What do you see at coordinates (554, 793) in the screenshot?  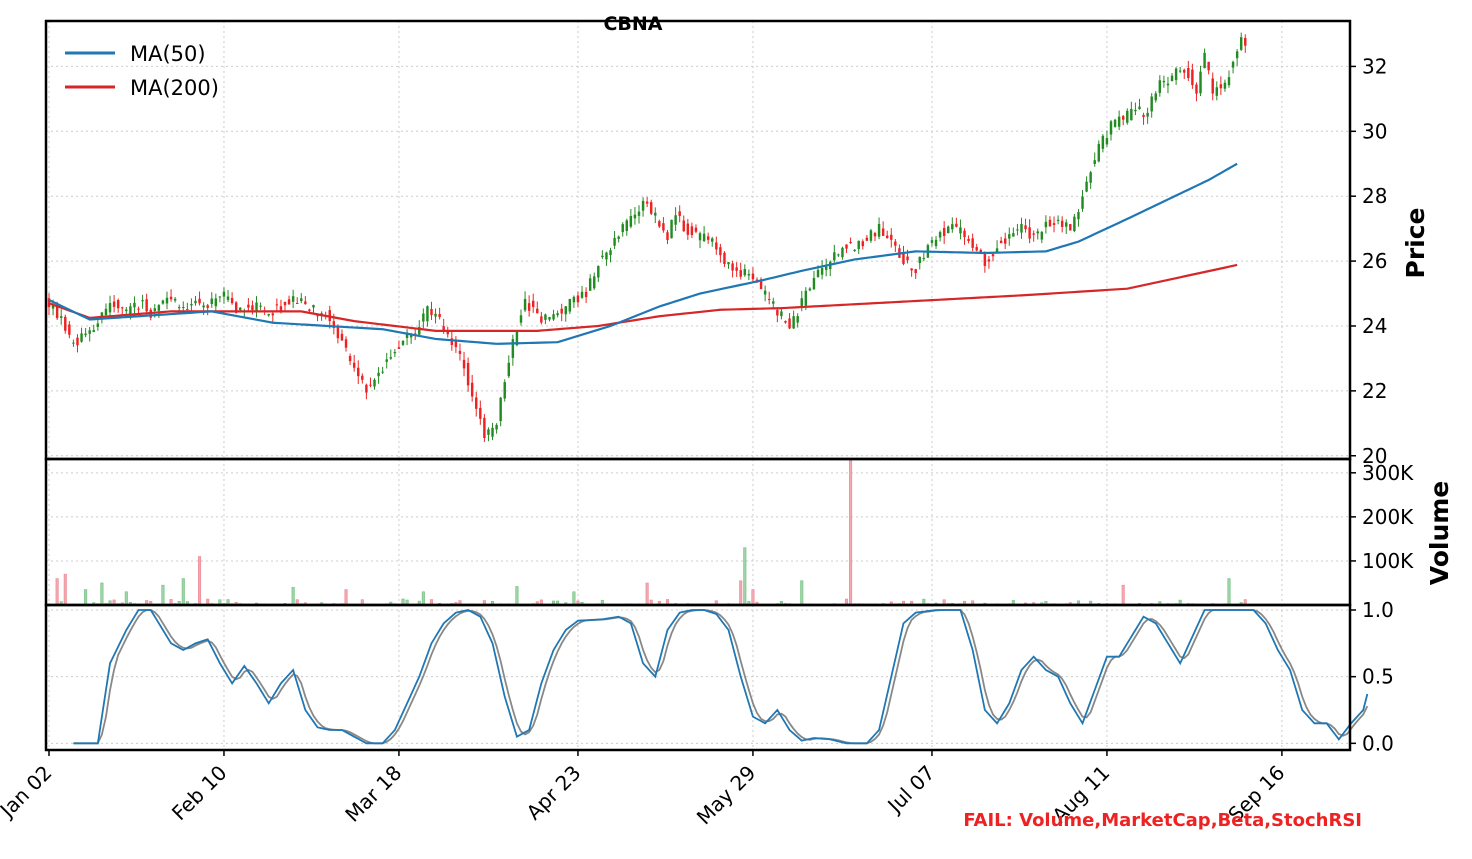 I see `x-tick-label: Apr 23` at bounding box center [554, 793].